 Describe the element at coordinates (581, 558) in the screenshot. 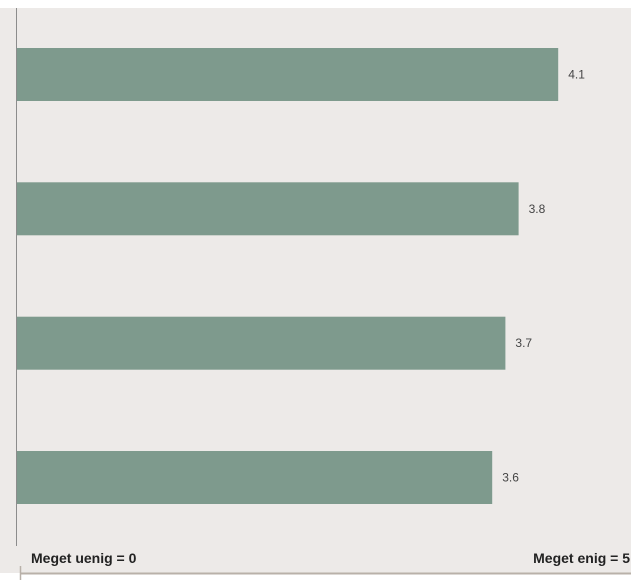

I see `scale-max-label: Meget enig = 5` at that location.